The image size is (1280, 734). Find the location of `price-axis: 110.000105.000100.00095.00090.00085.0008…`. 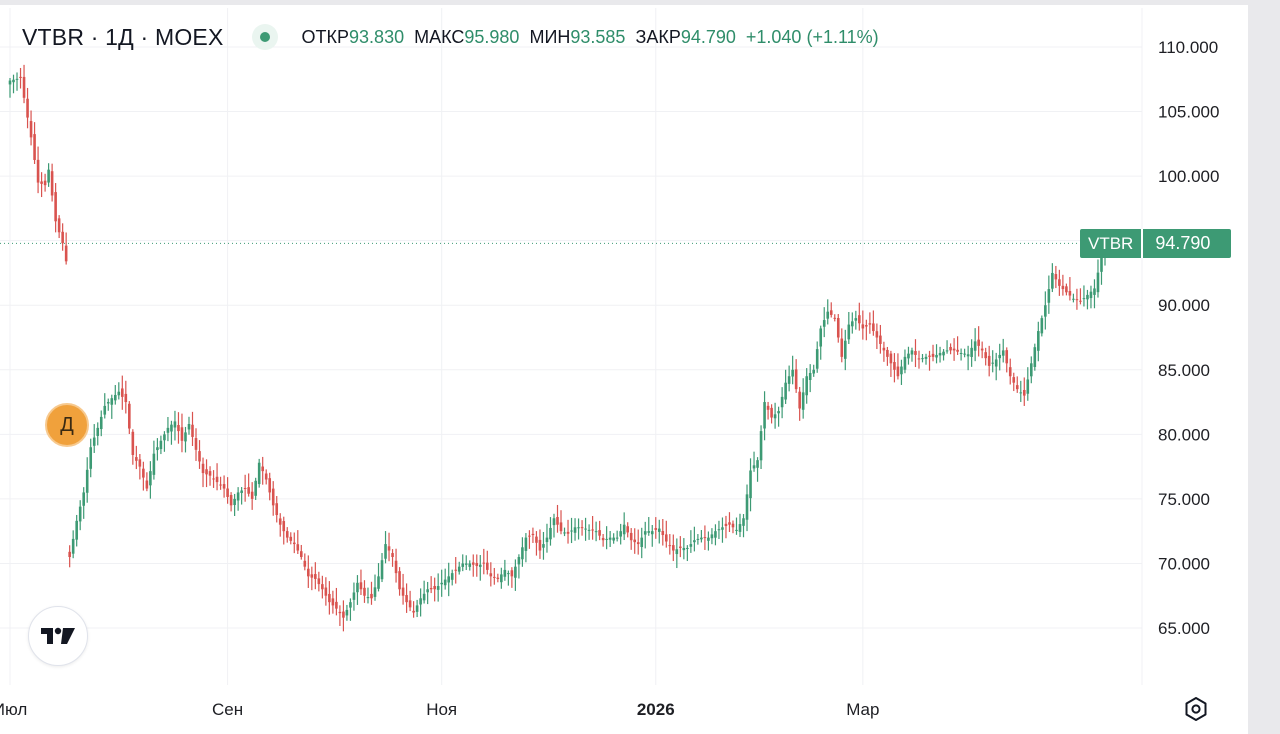

price-axis: 110.000105.000100.00095.00090.00085.0008… is located at coordinates (1188, 338).